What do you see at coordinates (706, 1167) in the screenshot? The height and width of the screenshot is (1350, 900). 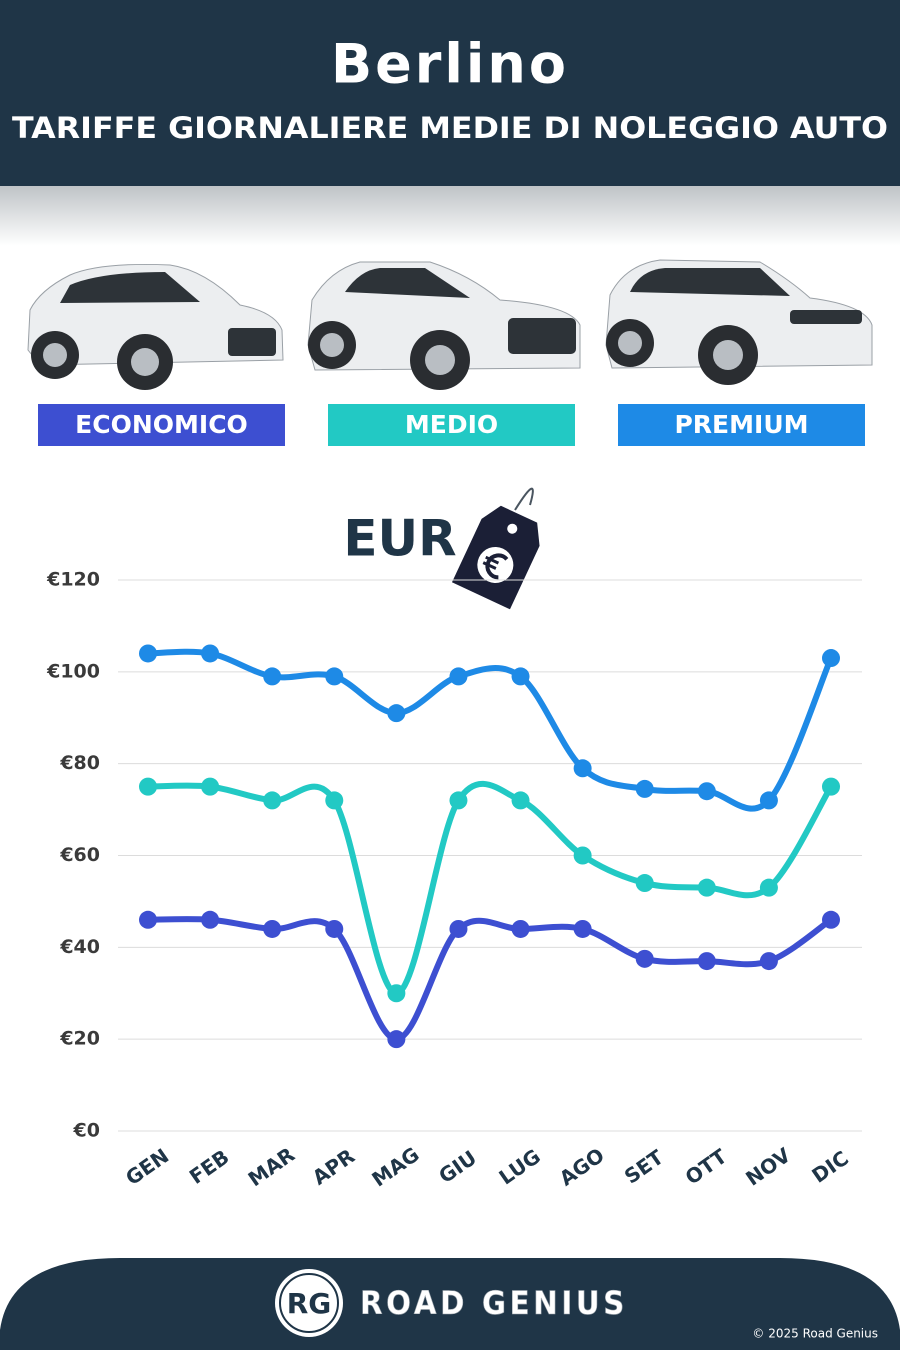 I see `x-tick-label: OTT` at bounding box center [706, 1167].